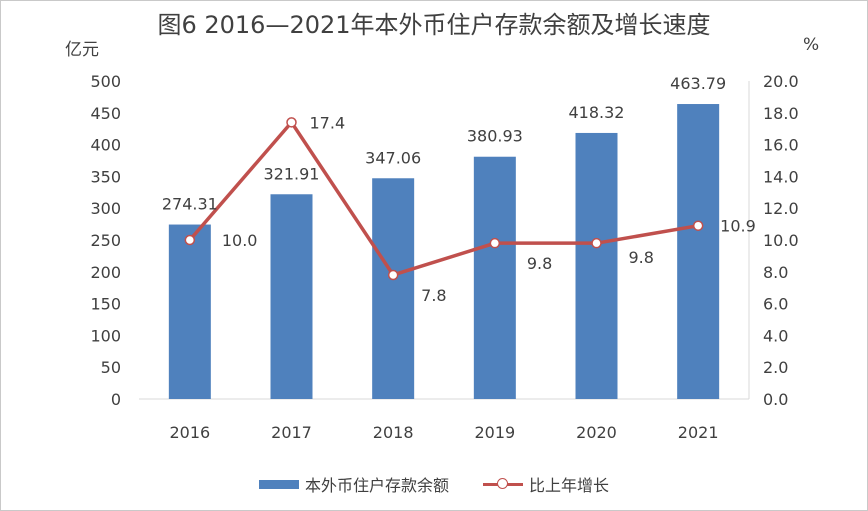  Describe the element at coordinates (105, 240) in the screenshot. I see `left-axis-tick-label: 250` at that location.